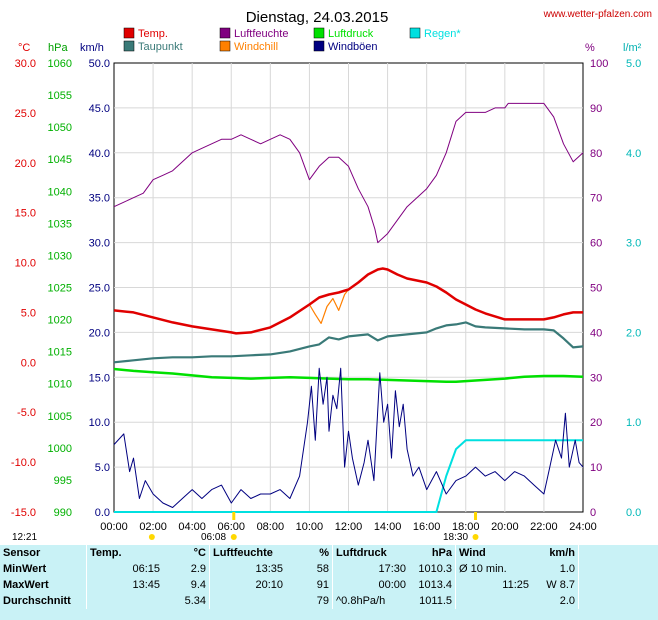 The height and width of the screenshot is (620, 658). What do you see at coordinates (596, 468) in the screenshot?
I see `humidity-axis-tick: 10` at bounding box center [596, 468].